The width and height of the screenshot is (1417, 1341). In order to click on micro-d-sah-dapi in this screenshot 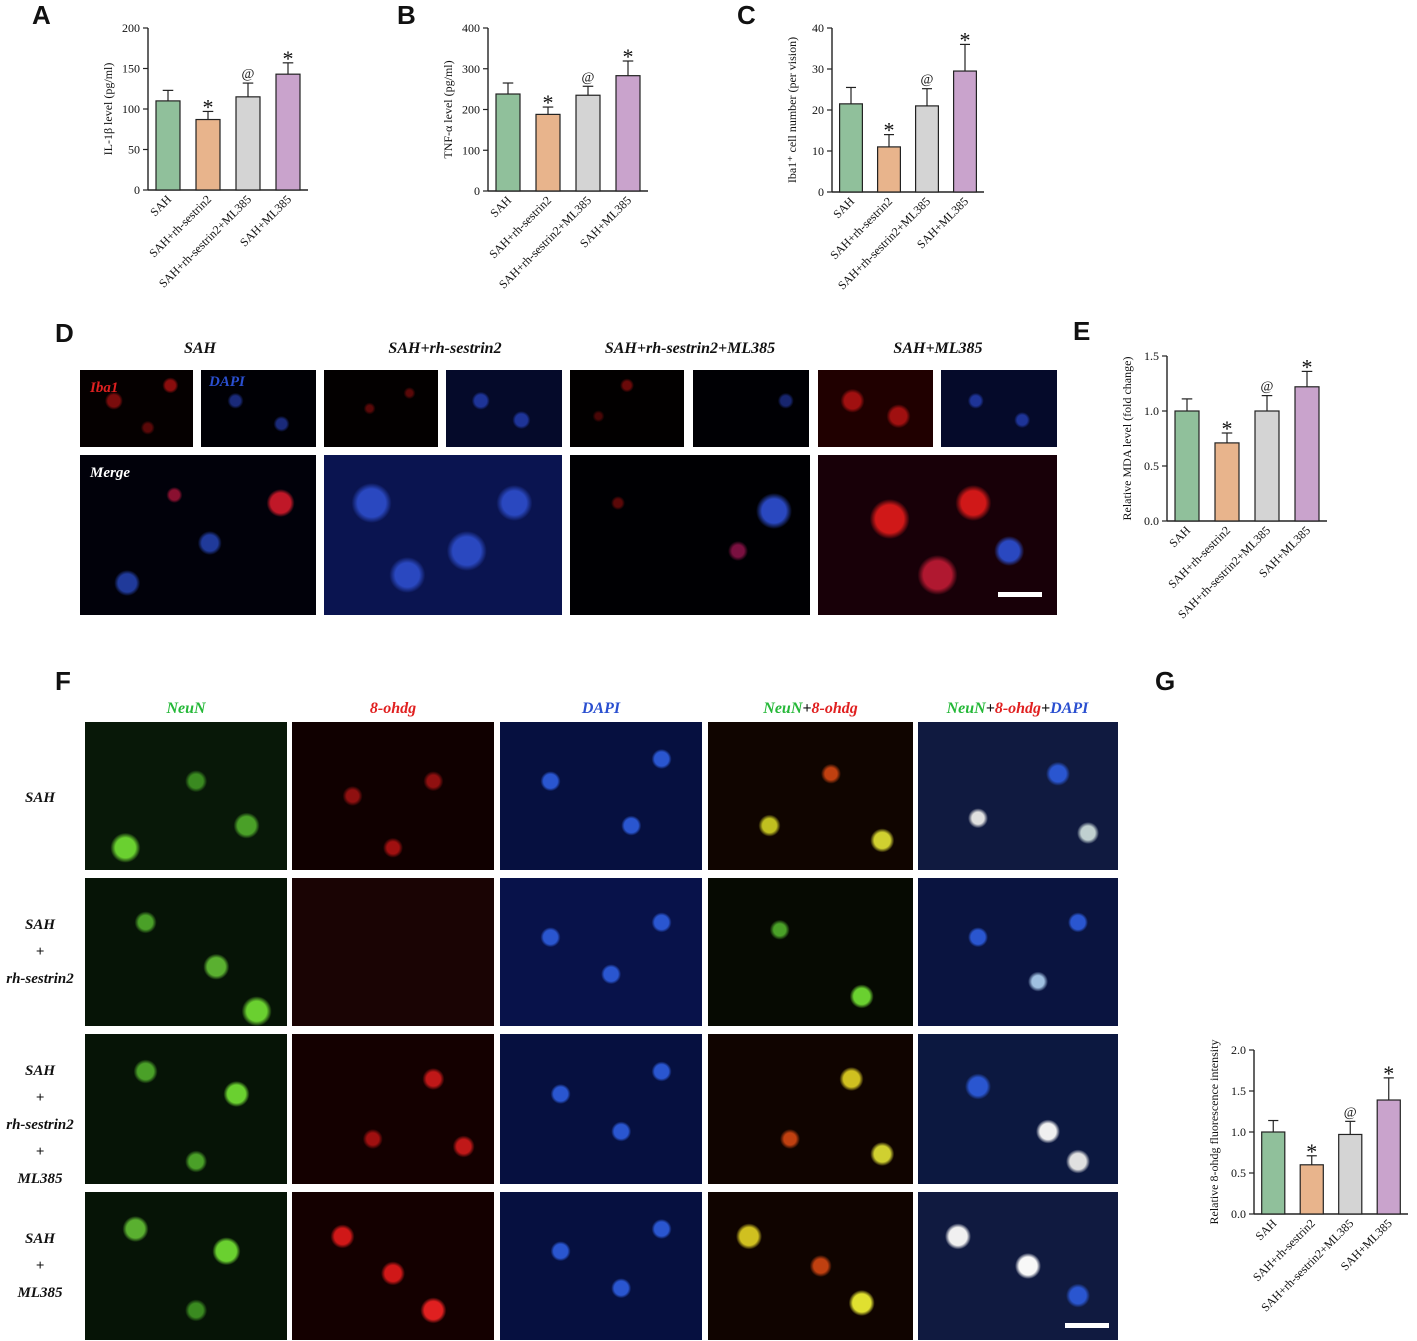, I will do `click(258, 408)`.